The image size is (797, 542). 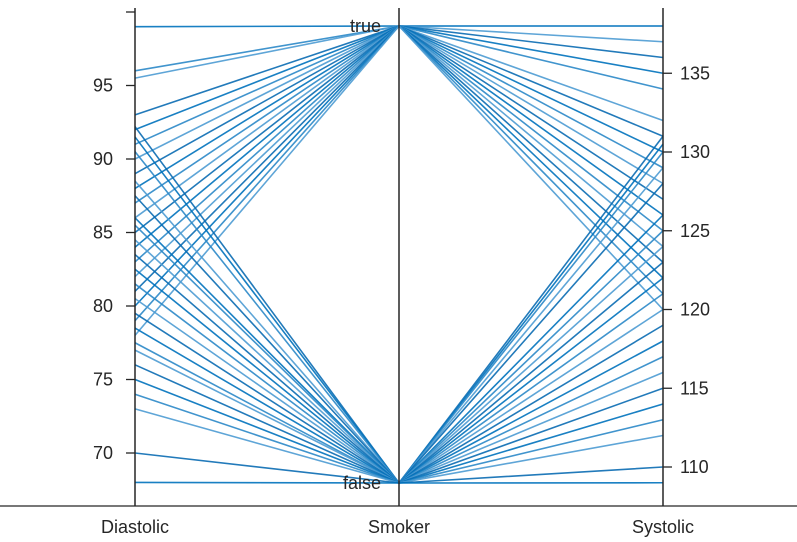 What do you see at coordinates (663, 527) in the screenshot?
I see `coordinate-label-systolic: Systolic` at bounding box center [663, 527].